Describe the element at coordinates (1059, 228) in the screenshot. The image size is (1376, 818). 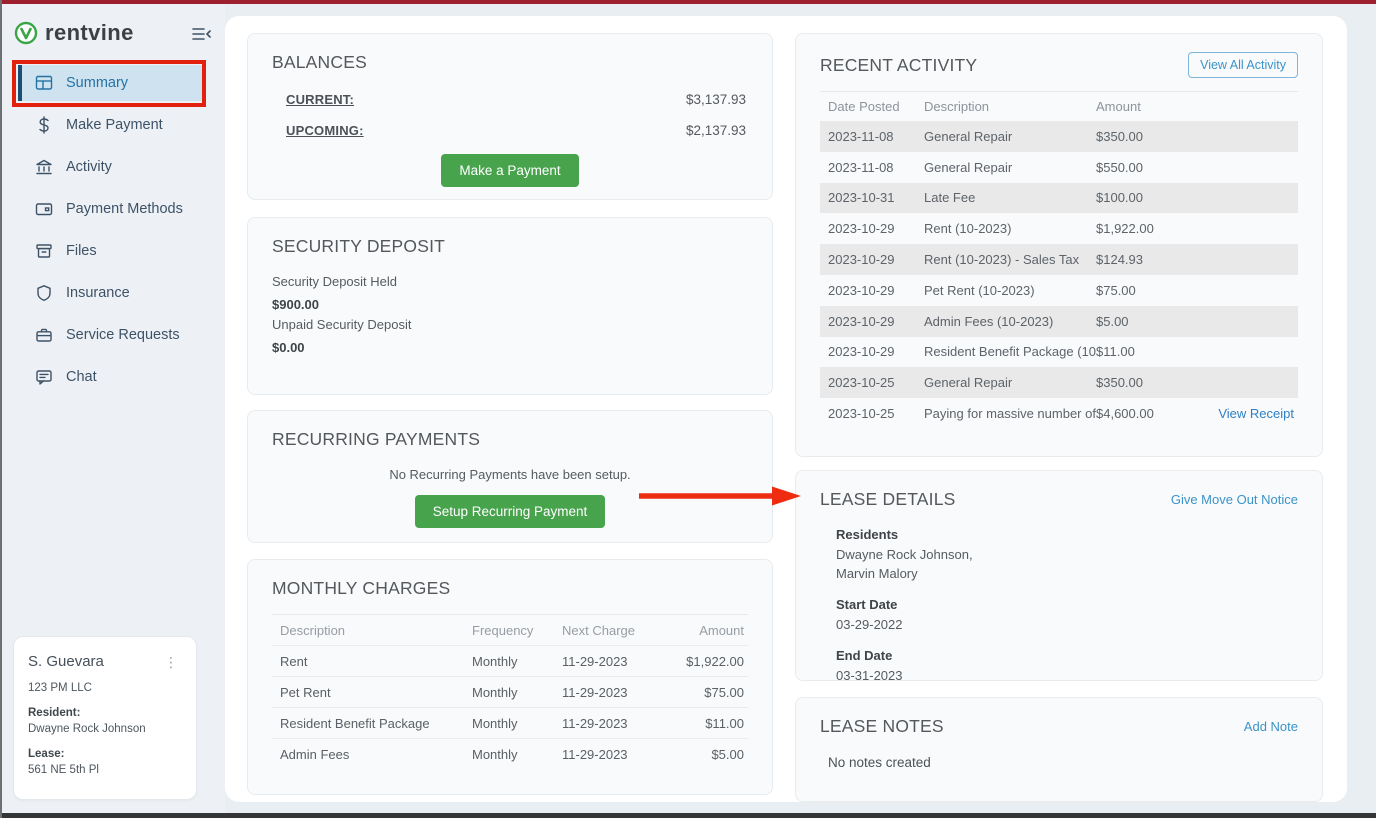
I see `table-row: 2023-10-29 Rent (10-2023) $1,922.00` at that location.